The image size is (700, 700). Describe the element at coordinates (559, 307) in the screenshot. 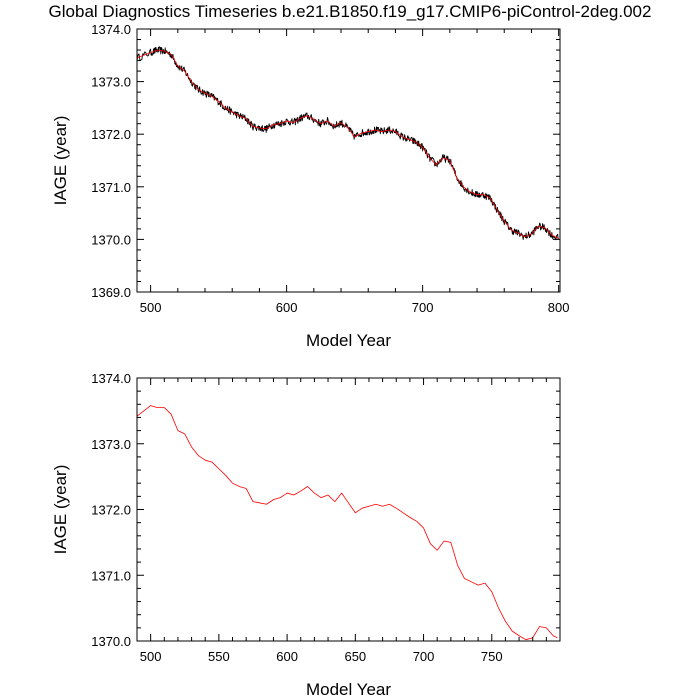

I see `x-tick-label: 800` at that location.